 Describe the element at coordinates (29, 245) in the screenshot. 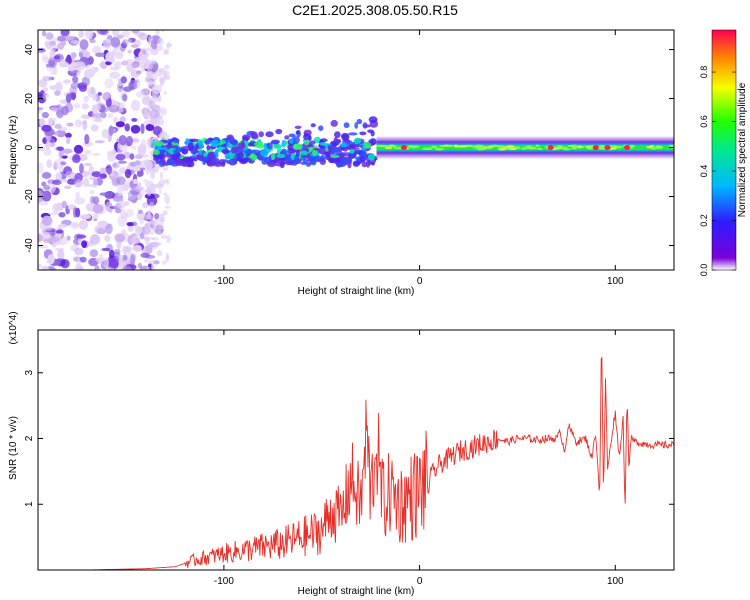

I see `y-tick-label: -40` at that location.